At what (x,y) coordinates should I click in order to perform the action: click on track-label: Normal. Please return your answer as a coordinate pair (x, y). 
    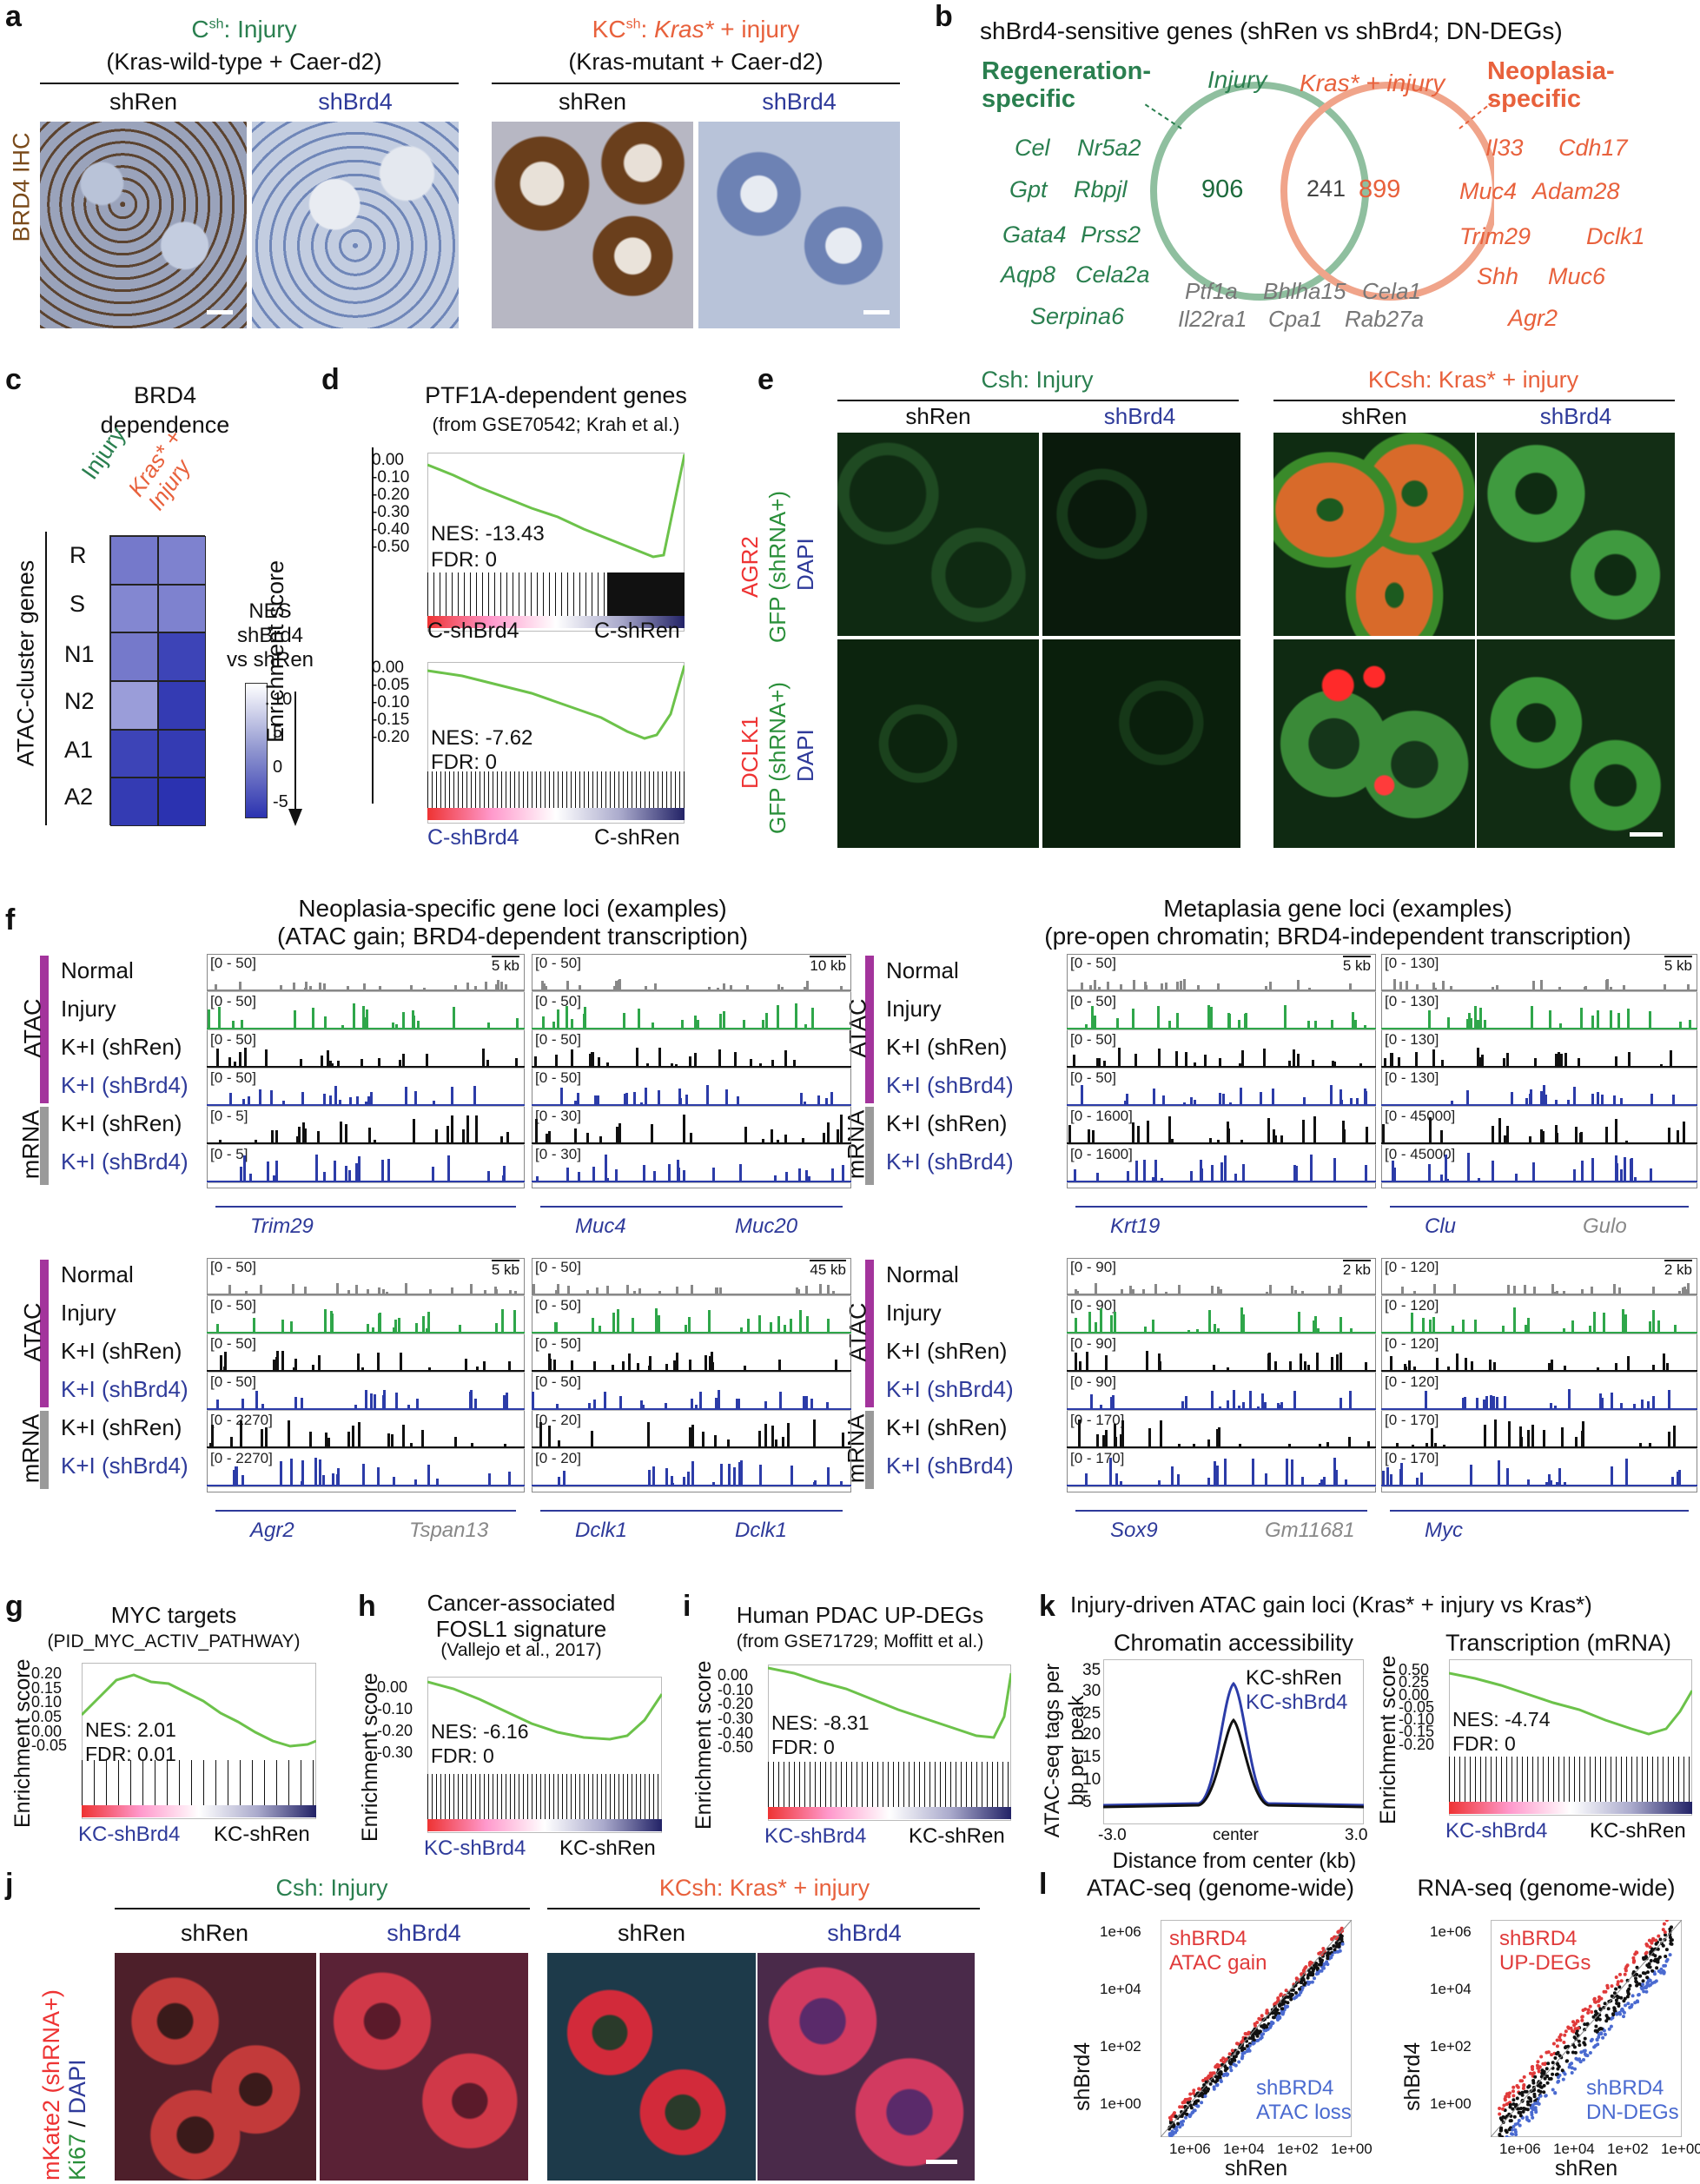
    Looking at the image, I should click on (922, 970).